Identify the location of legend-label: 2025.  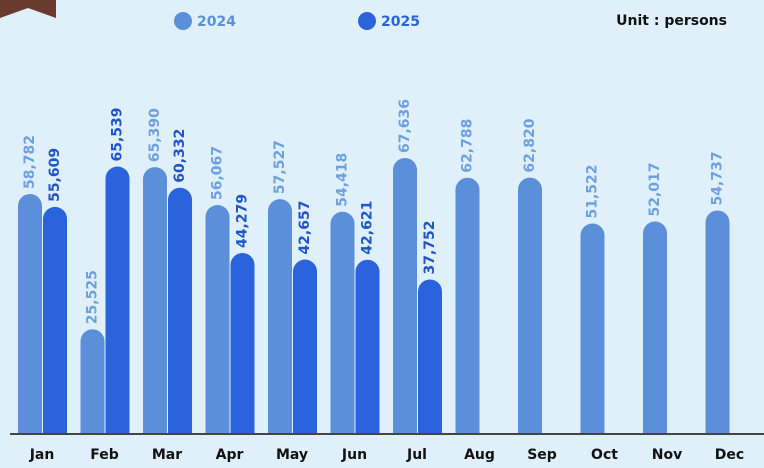
(400, 22).